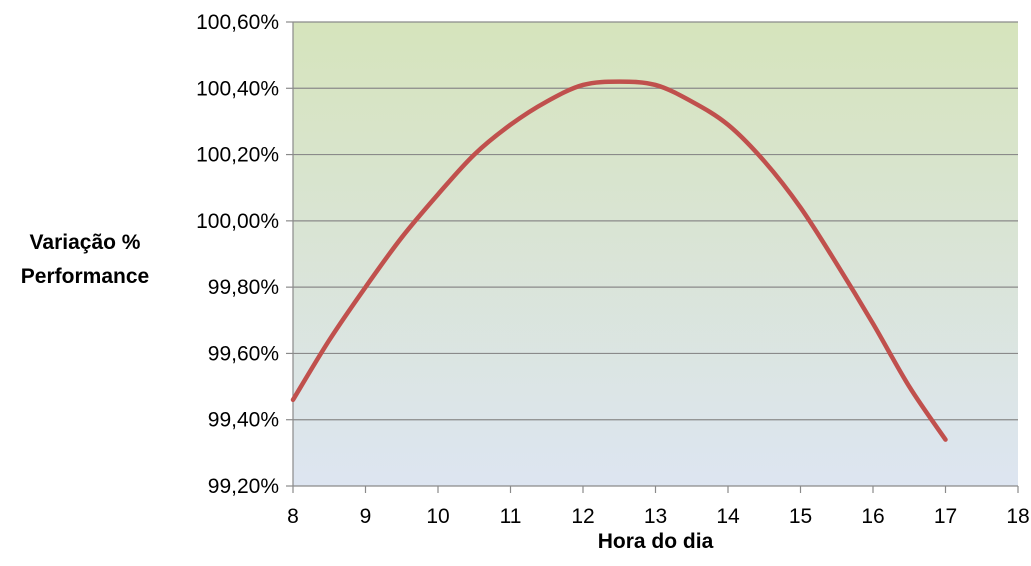 The width and height of the screenshot is (1031, 566). Describe the element at coordinates (293, 516) in the screenshot. I see `x-tick-label: 8` at that location.